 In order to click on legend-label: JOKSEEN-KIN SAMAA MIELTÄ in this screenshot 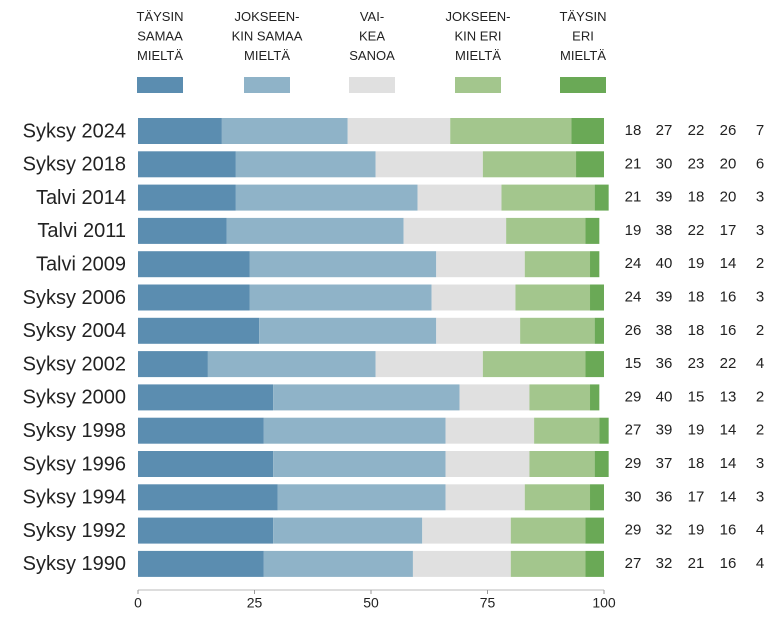, I will do `click(267, 36)`.